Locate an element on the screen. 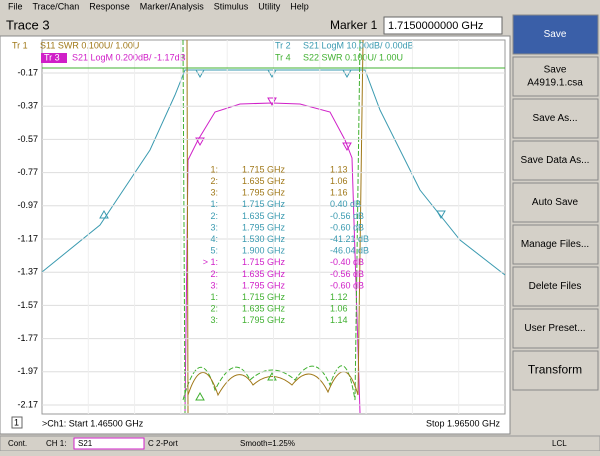 This screenshot has height=456, width=600. marker-input is located at coordinates (443, 25).